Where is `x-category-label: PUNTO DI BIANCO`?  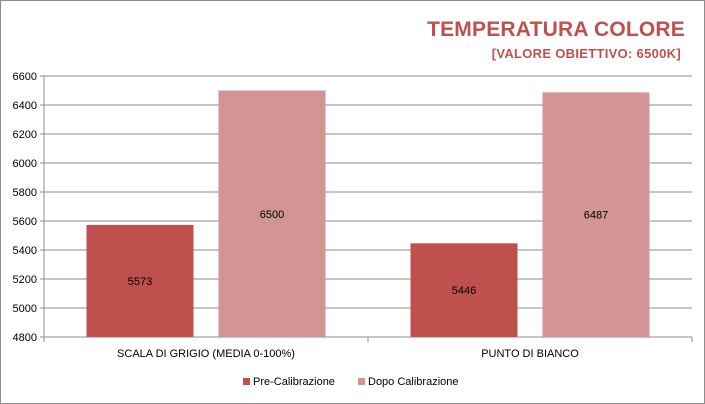 x-category-label: PUNTO DI BIANCO is located at coordinates (530, 354).